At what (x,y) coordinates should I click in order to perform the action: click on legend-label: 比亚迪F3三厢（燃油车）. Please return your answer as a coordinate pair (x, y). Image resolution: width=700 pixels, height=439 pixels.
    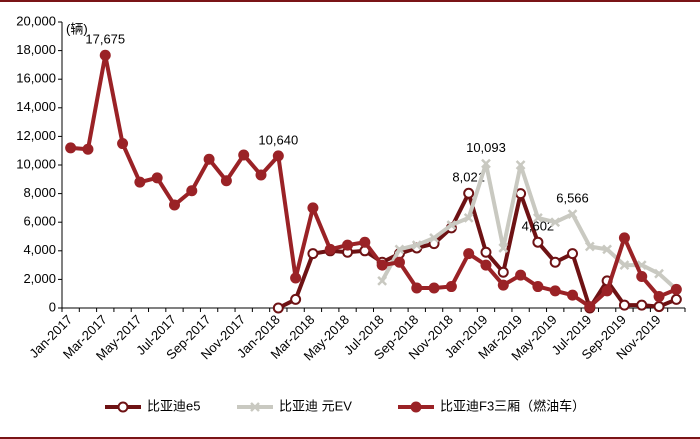
    Looking at the image, I should click on (512, 405).